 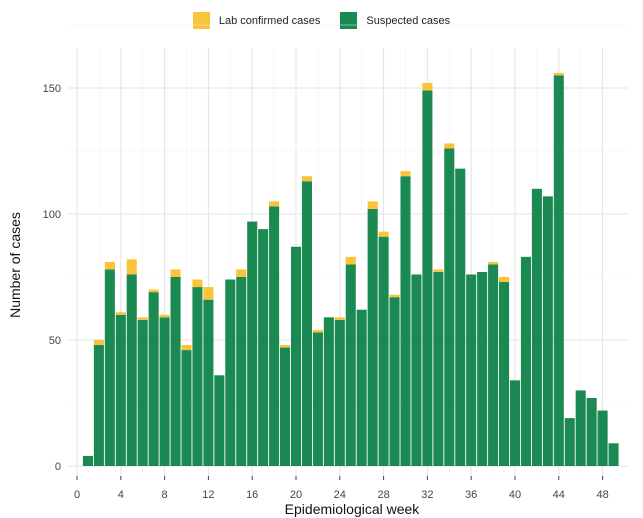 What do you see at coordinates (58, 467) in the screenshot?
I see `y-tick-label: 0` at bounding box center [58, 467].